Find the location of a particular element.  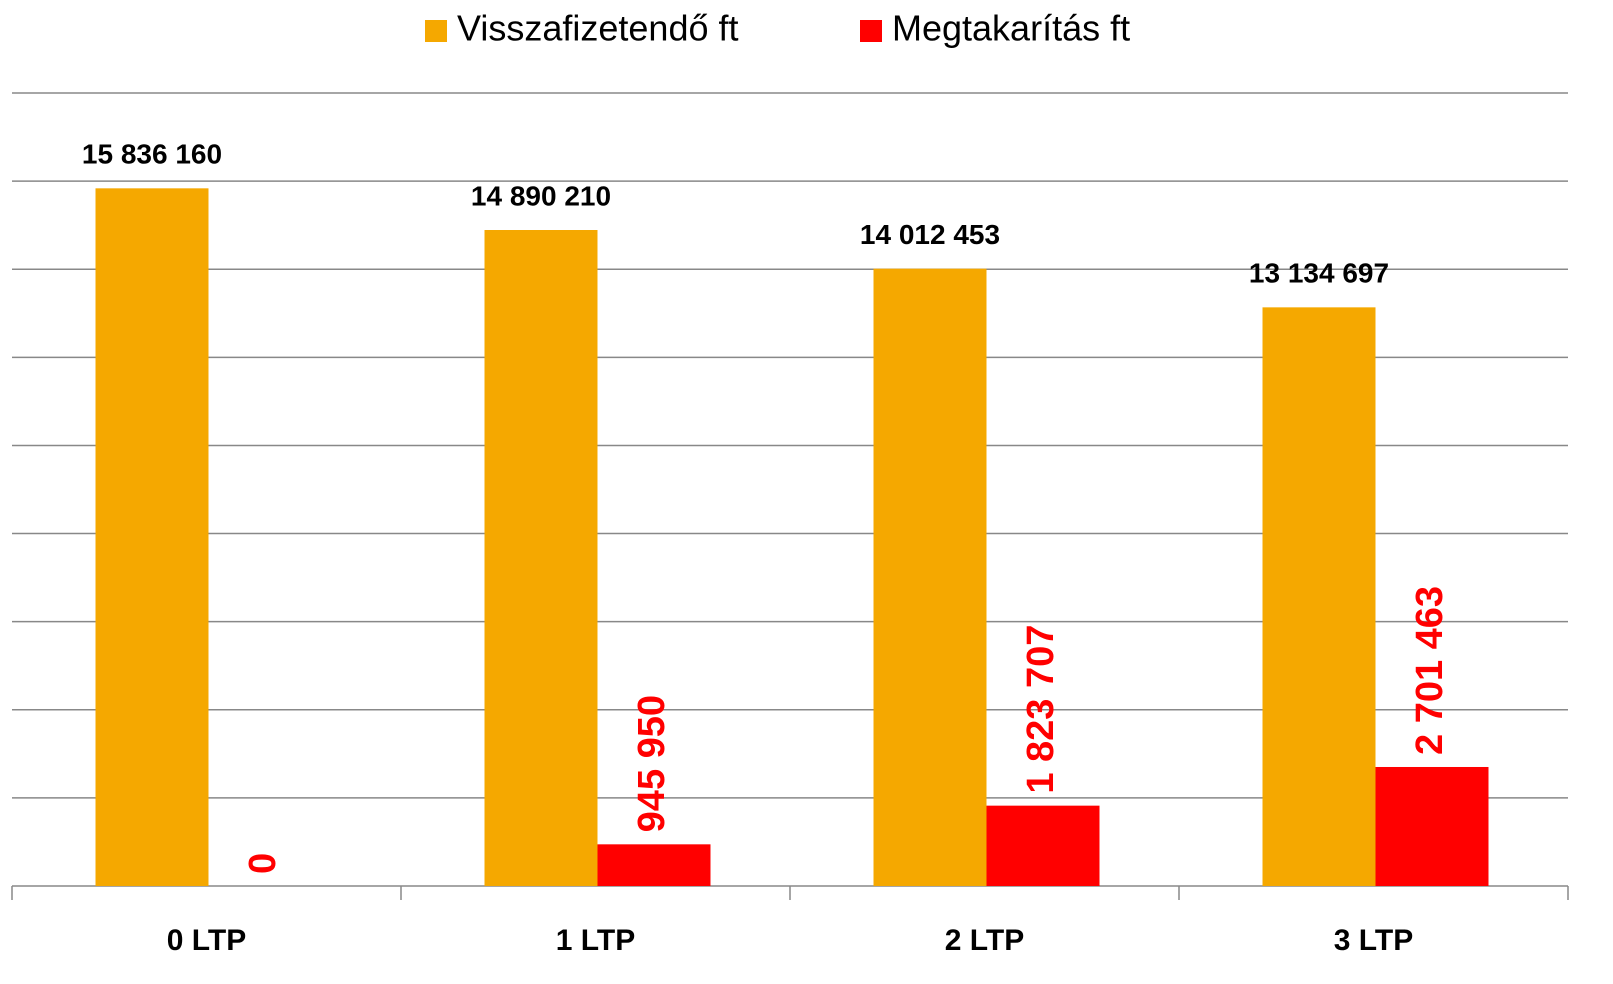

value-label: 14 012 453 is located at coordinates (930, 234).